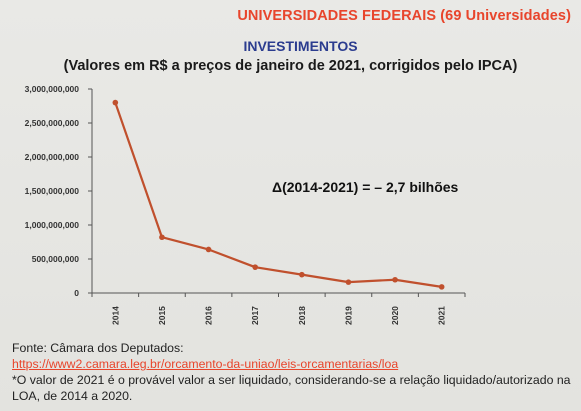 The height and width of the screenshot is (411, 581). I want to click on y-tick-label: 1,500,000,000, so click(52, 191).